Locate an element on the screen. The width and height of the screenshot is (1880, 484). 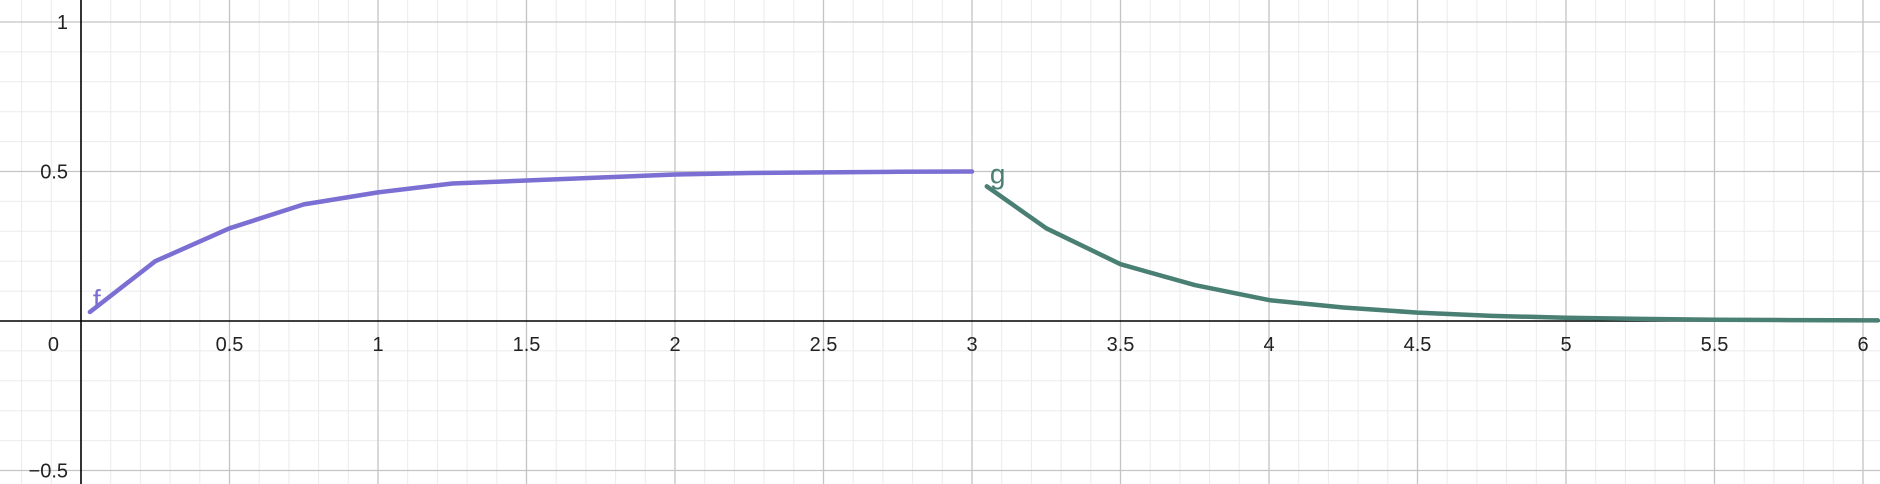
x-tick-label: 5 is located at coordinates (1565, 345).